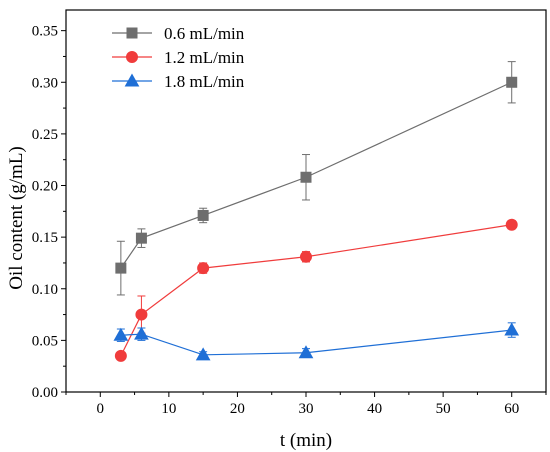  What do you see at coordinates (168, 409) in the screenshot?
I see `x-tick-label: 10` at bounding box center [168, 409].